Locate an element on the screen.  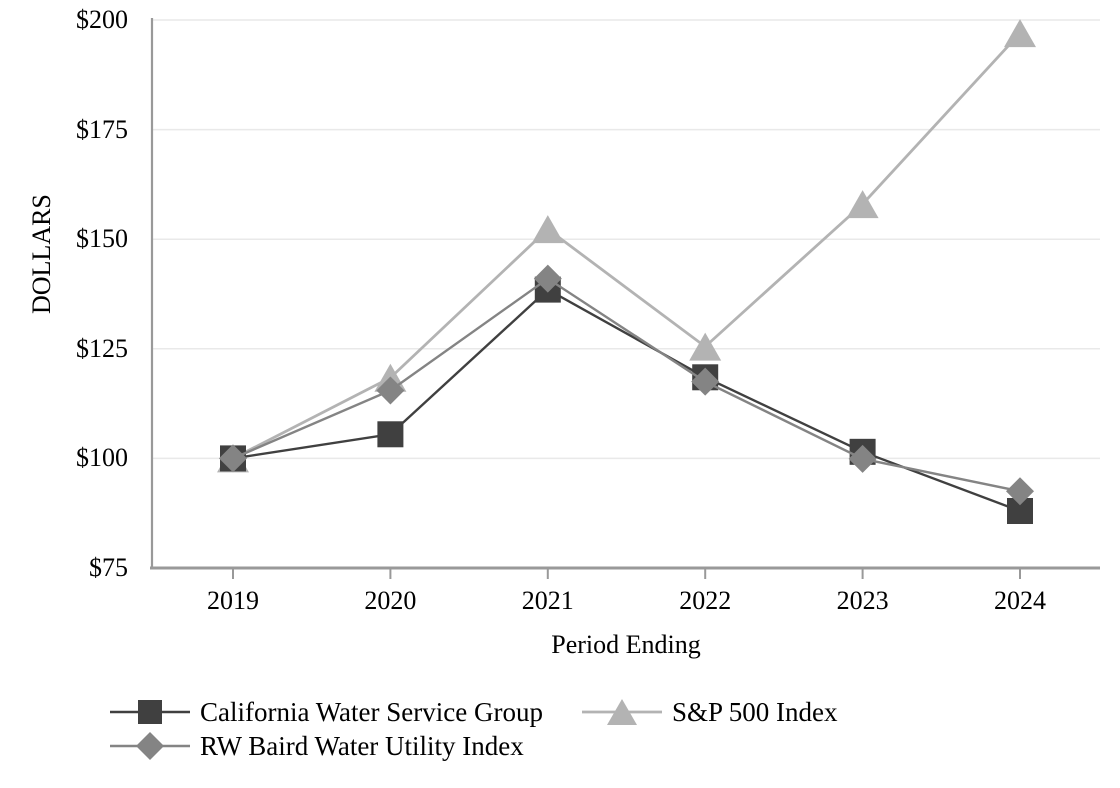
triangle-legend-marker-icon is located at coordinates (622, 712).